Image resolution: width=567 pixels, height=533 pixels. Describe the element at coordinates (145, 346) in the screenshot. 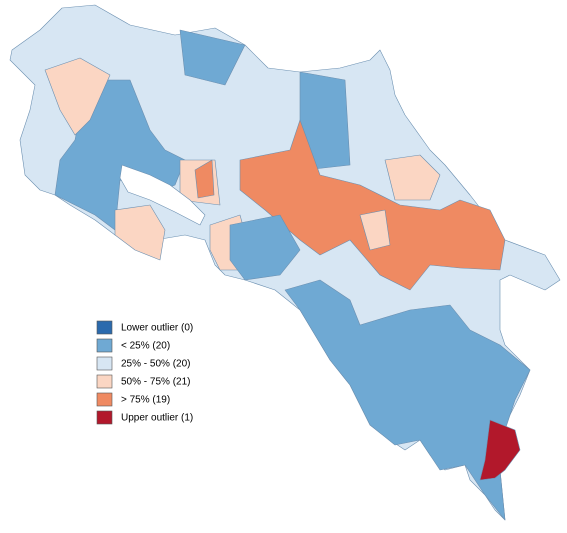

I see `legend-label: < 25% (20)` at that location.